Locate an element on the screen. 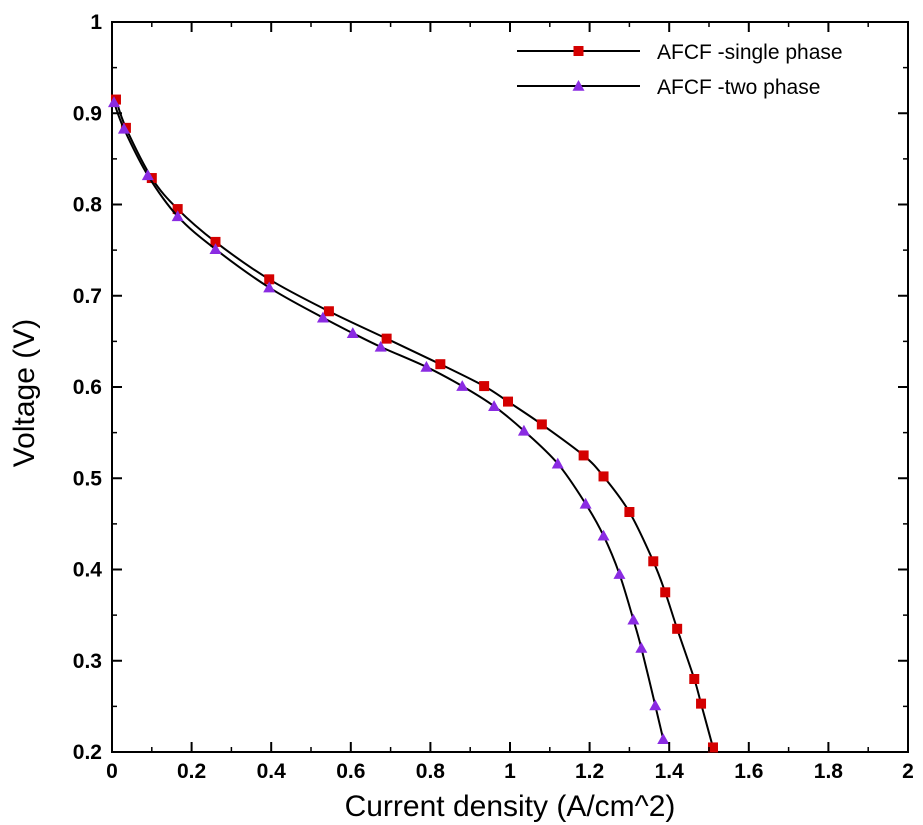 This screenshot has height=825, width=923. x-tick-label: 0.2 is located at coordinates (191, 771).